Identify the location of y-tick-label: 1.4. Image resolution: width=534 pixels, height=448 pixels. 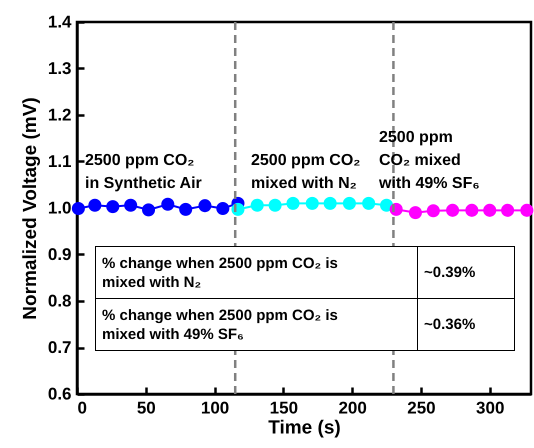
(60, 22).